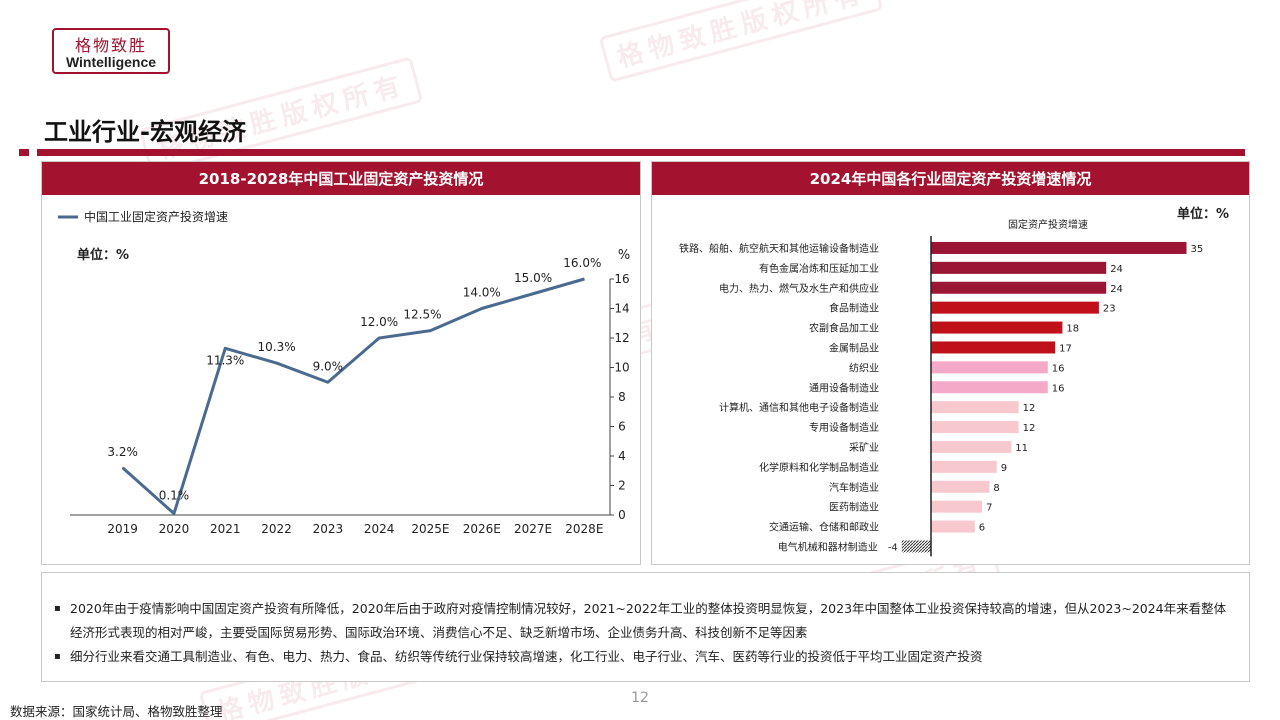  What do you see at coordinates (854, 308) in the screenshot?
I see `category-label: 食品制造业` at bounding box center [854, 308].